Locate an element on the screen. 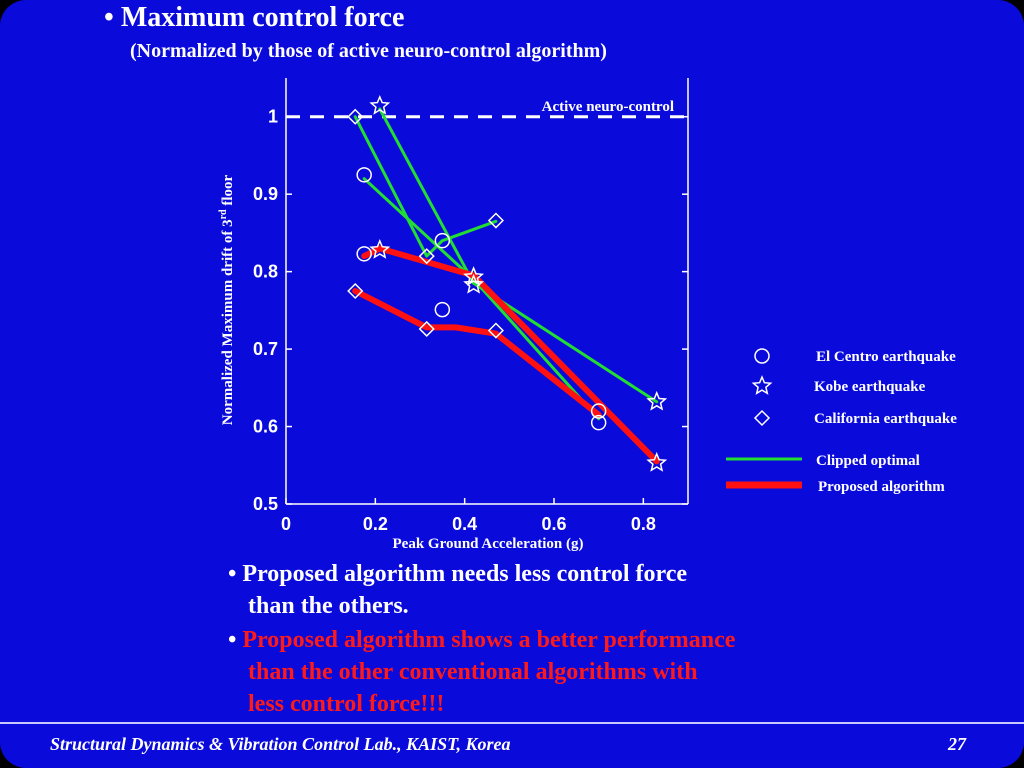 The width and height of the screenshot is (1024, 768). y-tick-label: 0.5 is located at coordinates (265, 504).